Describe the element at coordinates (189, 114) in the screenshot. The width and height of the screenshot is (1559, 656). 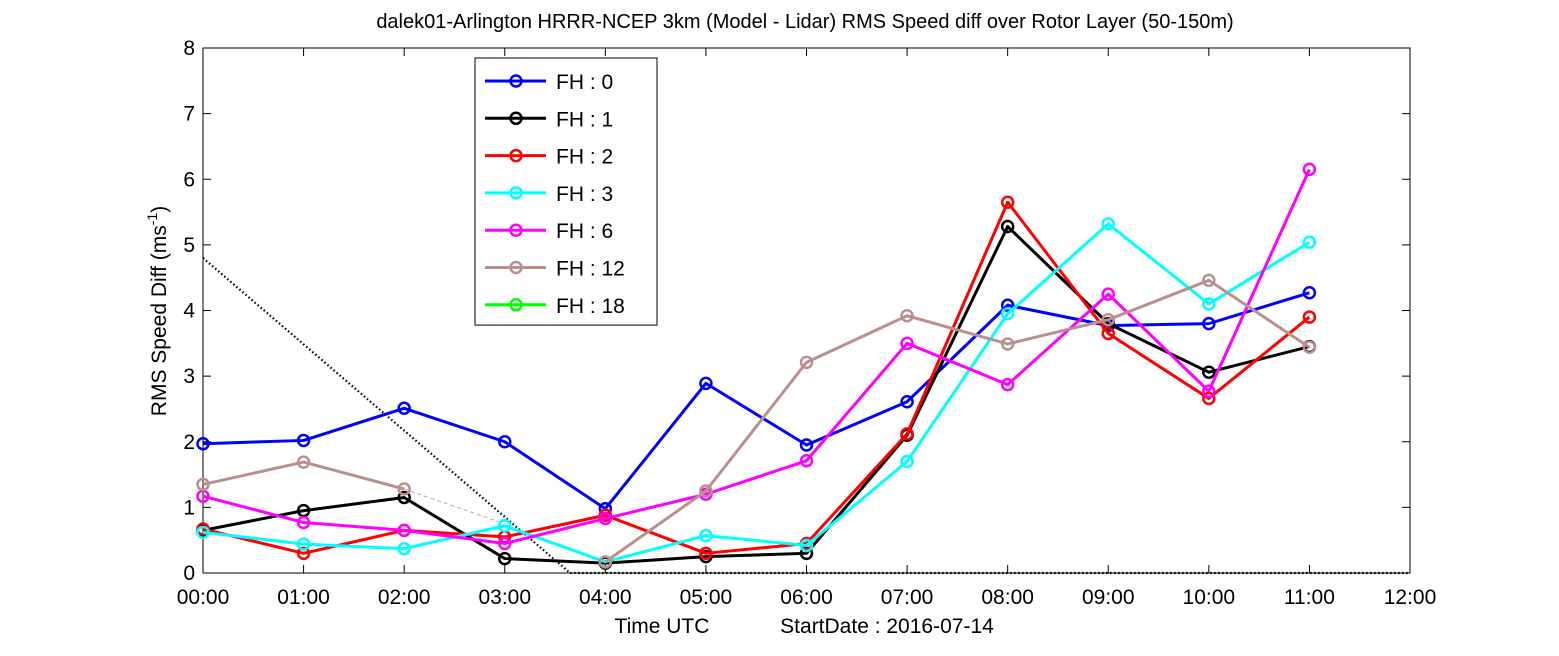
I see `y-tick-label: 7` at that location.